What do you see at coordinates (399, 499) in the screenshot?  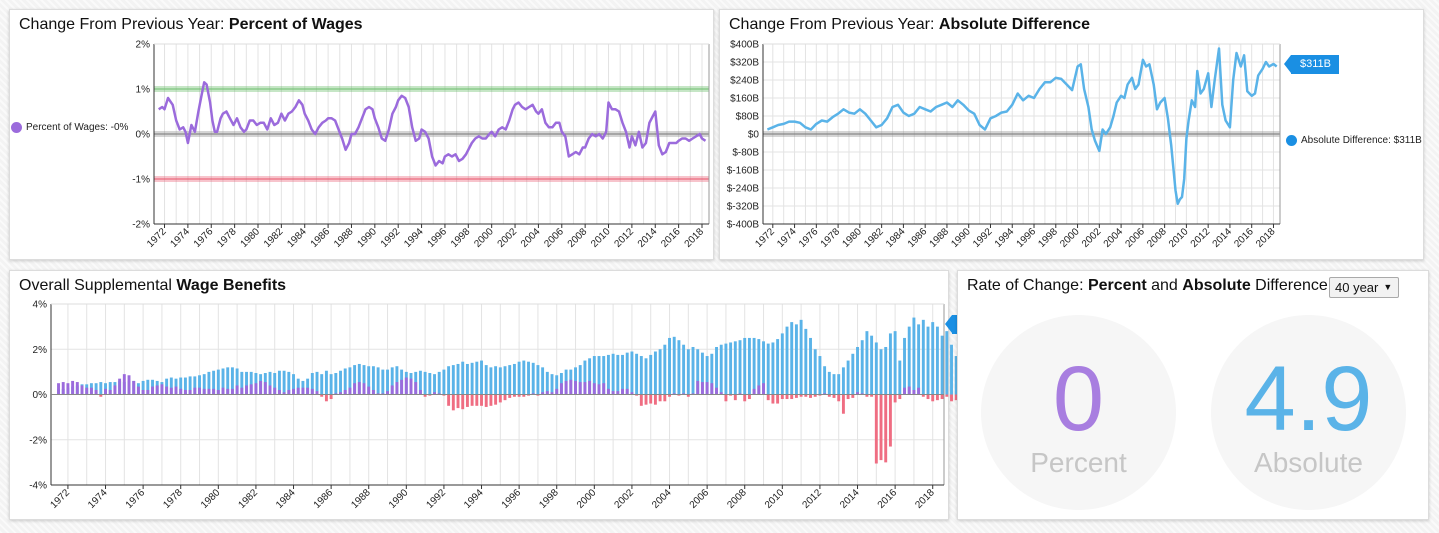 I see `x-tick-label: 1990` at bounding box center [399, 499].